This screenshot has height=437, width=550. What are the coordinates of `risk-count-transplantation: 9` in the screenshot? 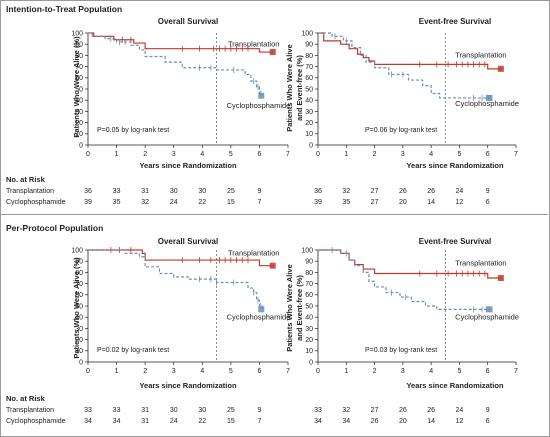 It's located at (488, 410).